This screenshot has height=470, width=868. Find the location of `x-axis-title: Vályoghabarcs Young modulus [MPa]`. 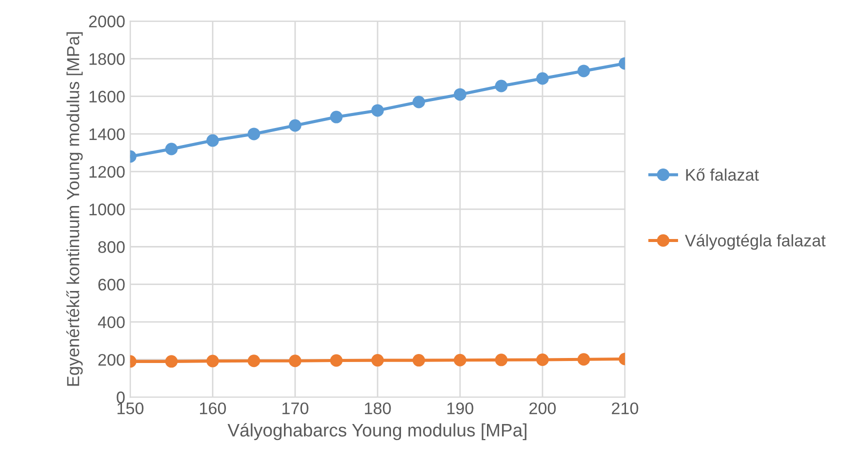

x-axis-title: Vályoghabarcs Young modulus [MPa] is located at coordinates (377, 431).